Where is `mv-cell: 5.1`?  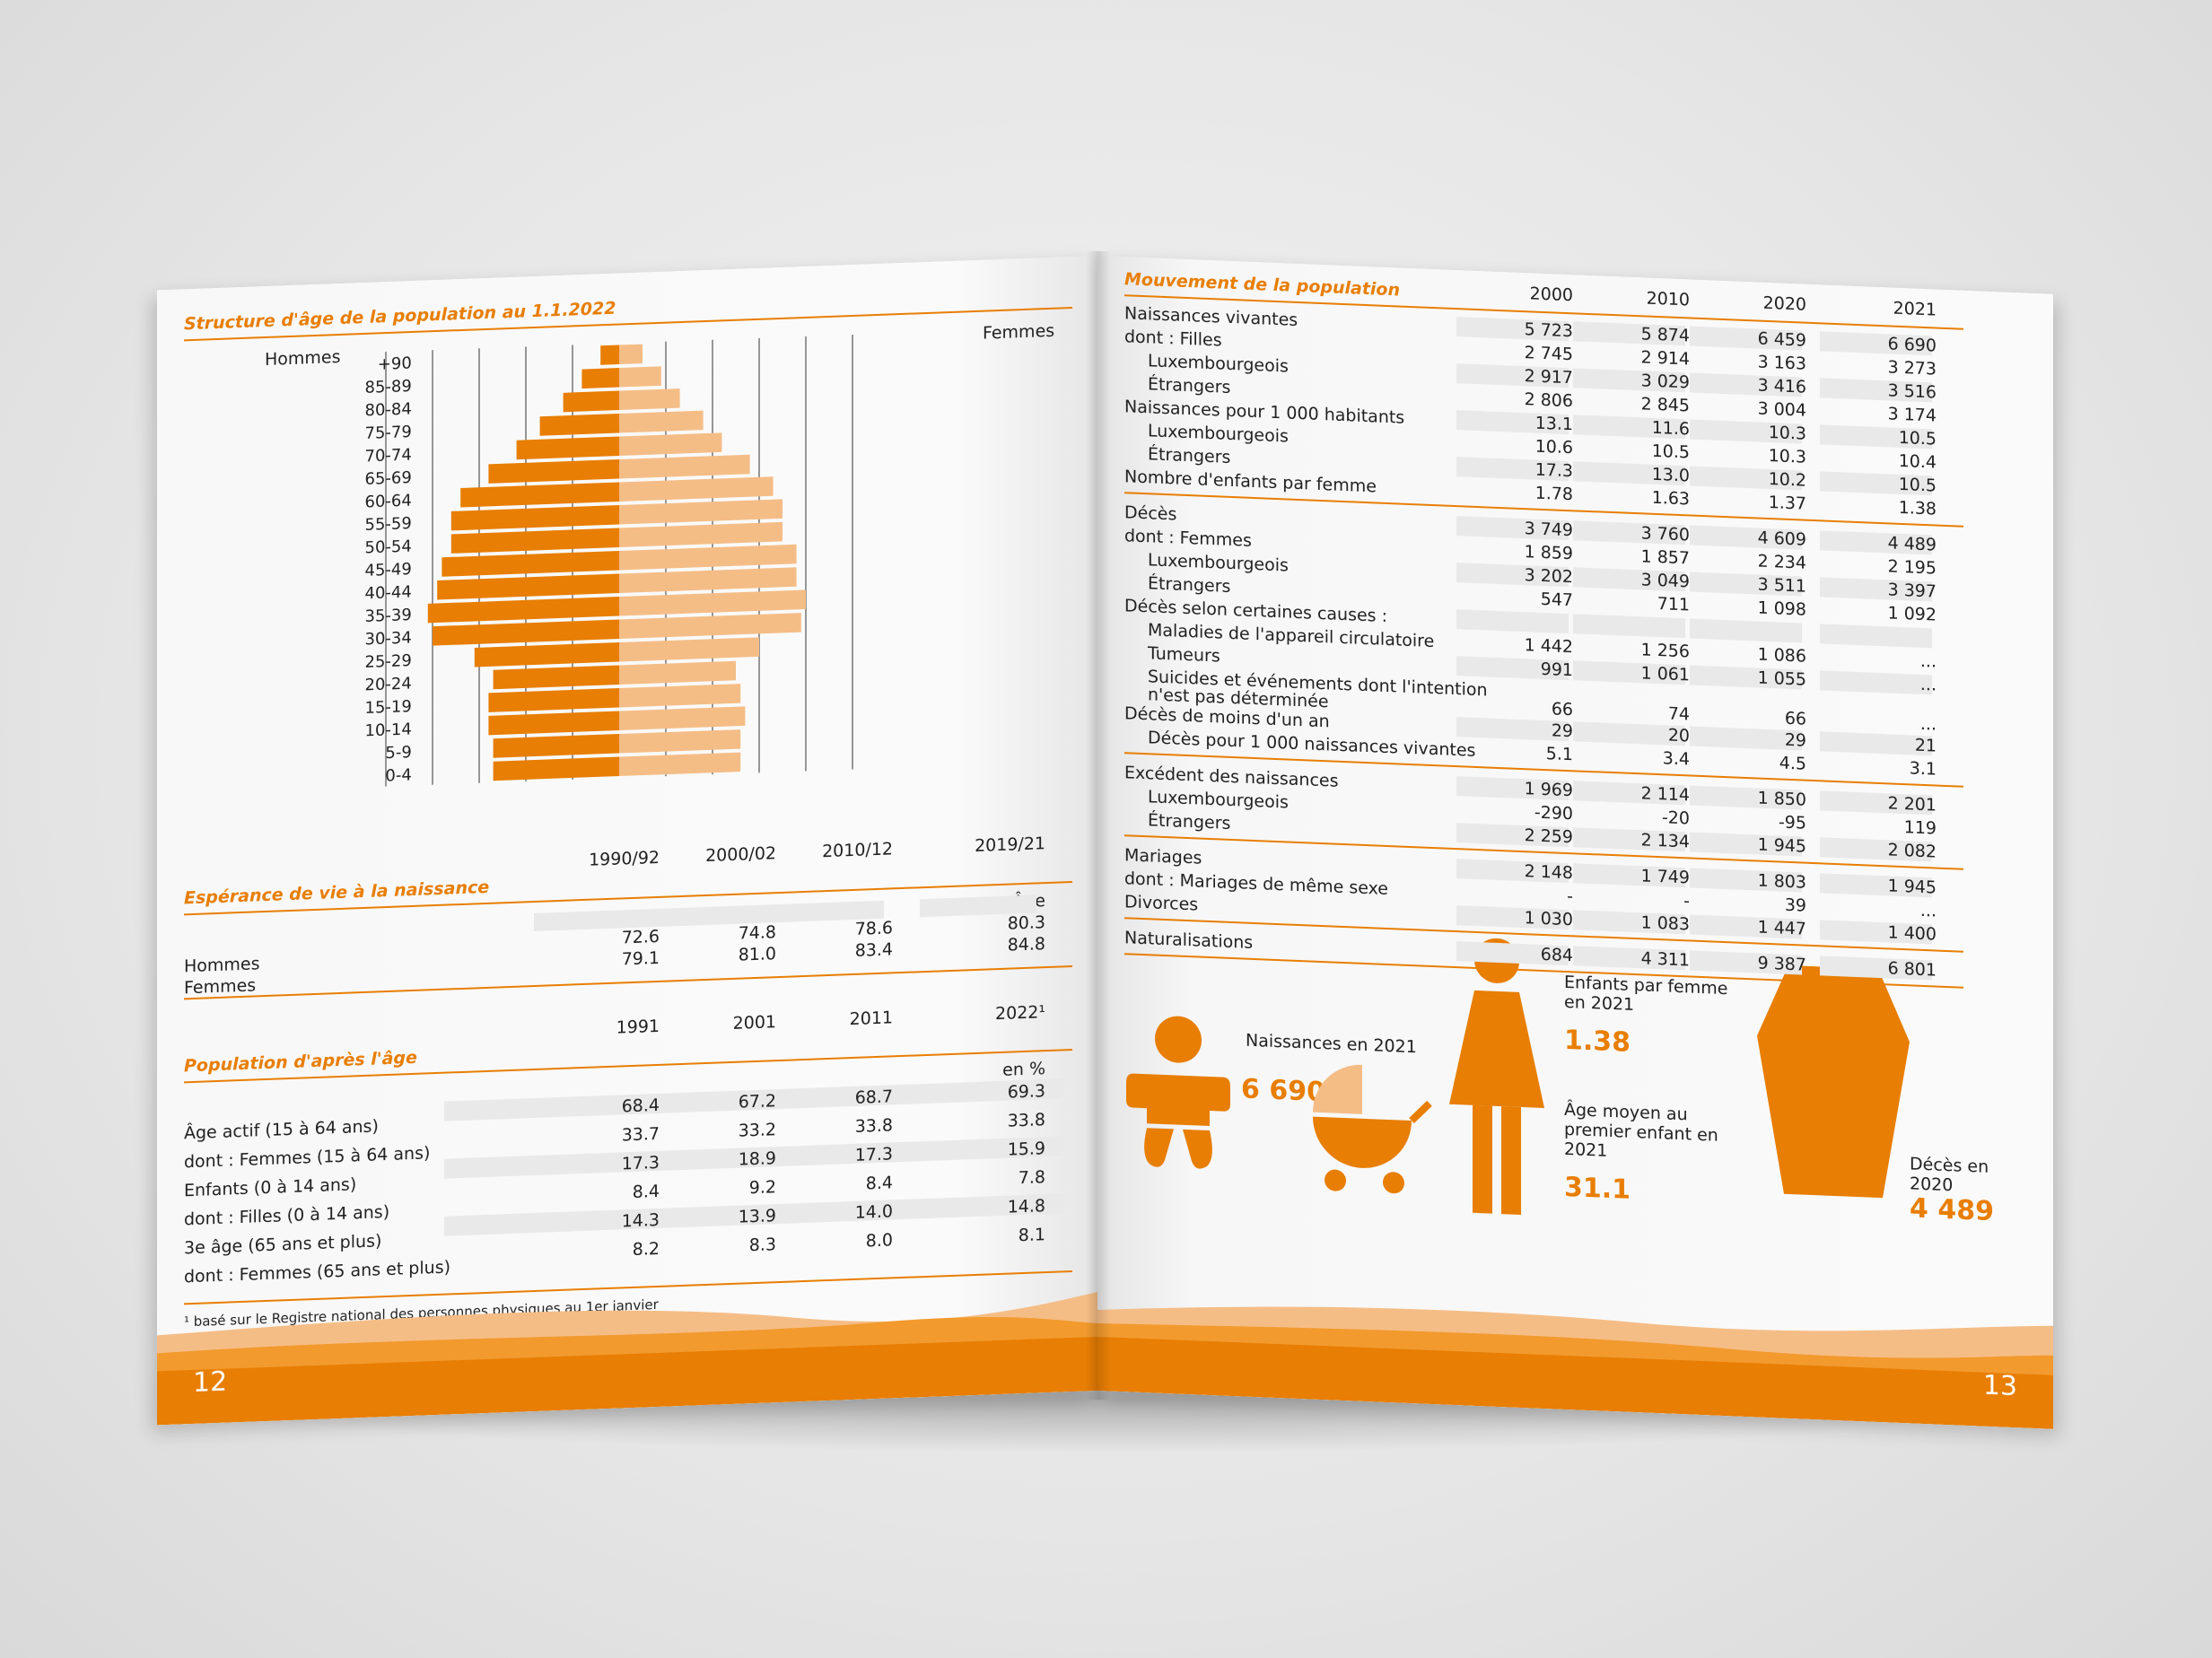 mv-cell: 5.1 is located at coordinates (1559, 754).